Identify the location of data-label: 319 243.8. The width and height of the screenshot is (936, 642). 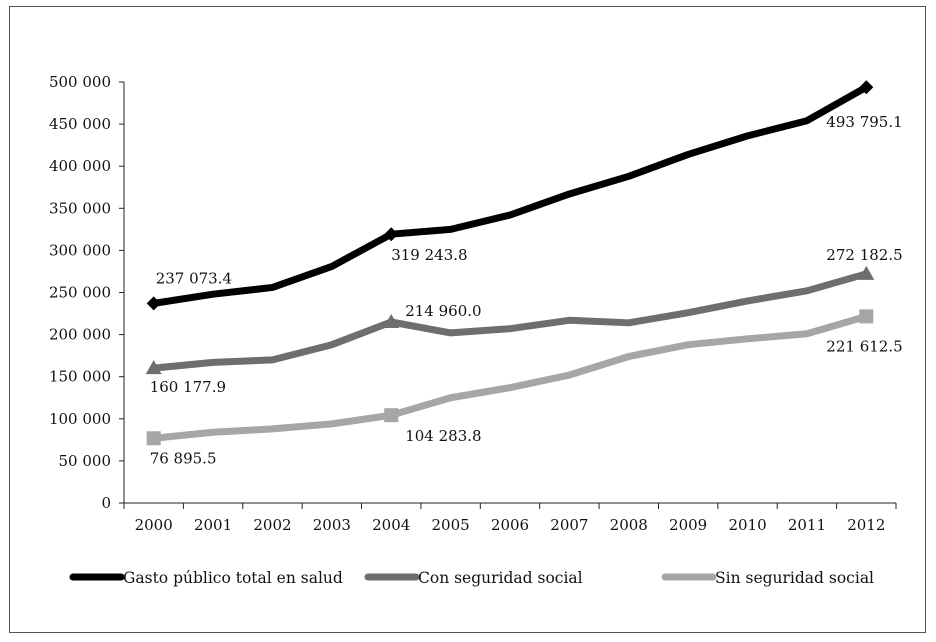
(429, 255).